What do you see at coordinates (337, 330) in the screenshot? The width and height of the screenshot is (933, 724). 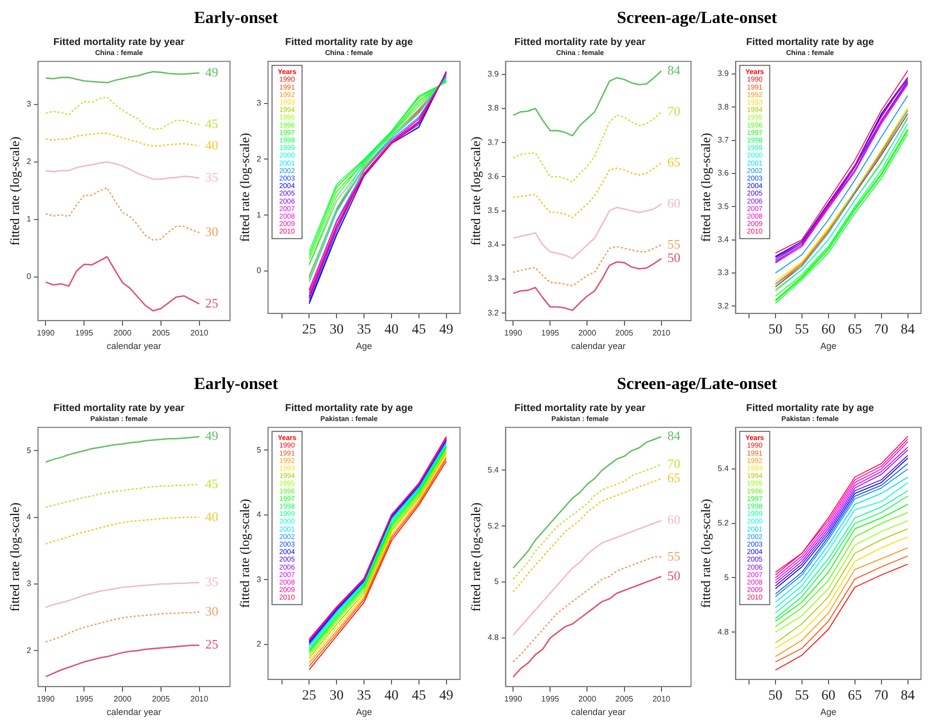 I see `x-tick-label: 30` at bounding box center [337, 330].